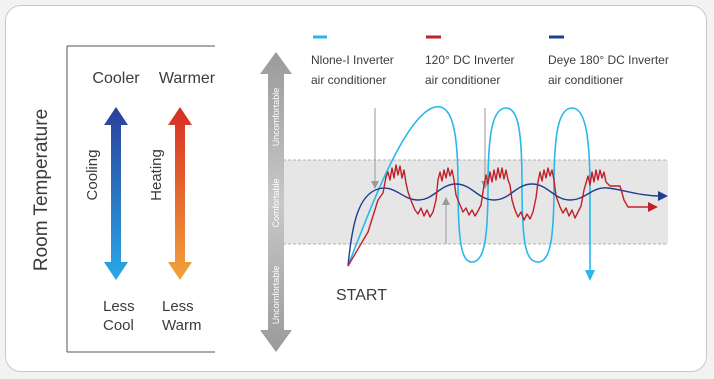  What do you see at coordinates (663, 196) in the screenshot?
I see `deye-180-curve-arrowhead` at bounding box center [663, 196].